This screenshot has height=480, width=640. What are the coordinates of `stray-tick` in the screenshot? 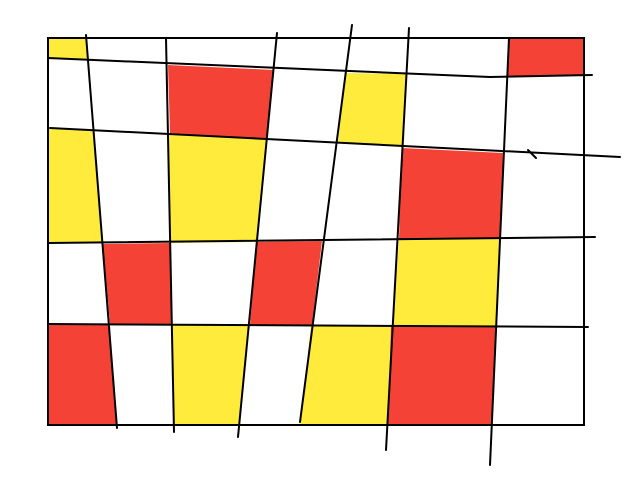 It's located at (532, 154).